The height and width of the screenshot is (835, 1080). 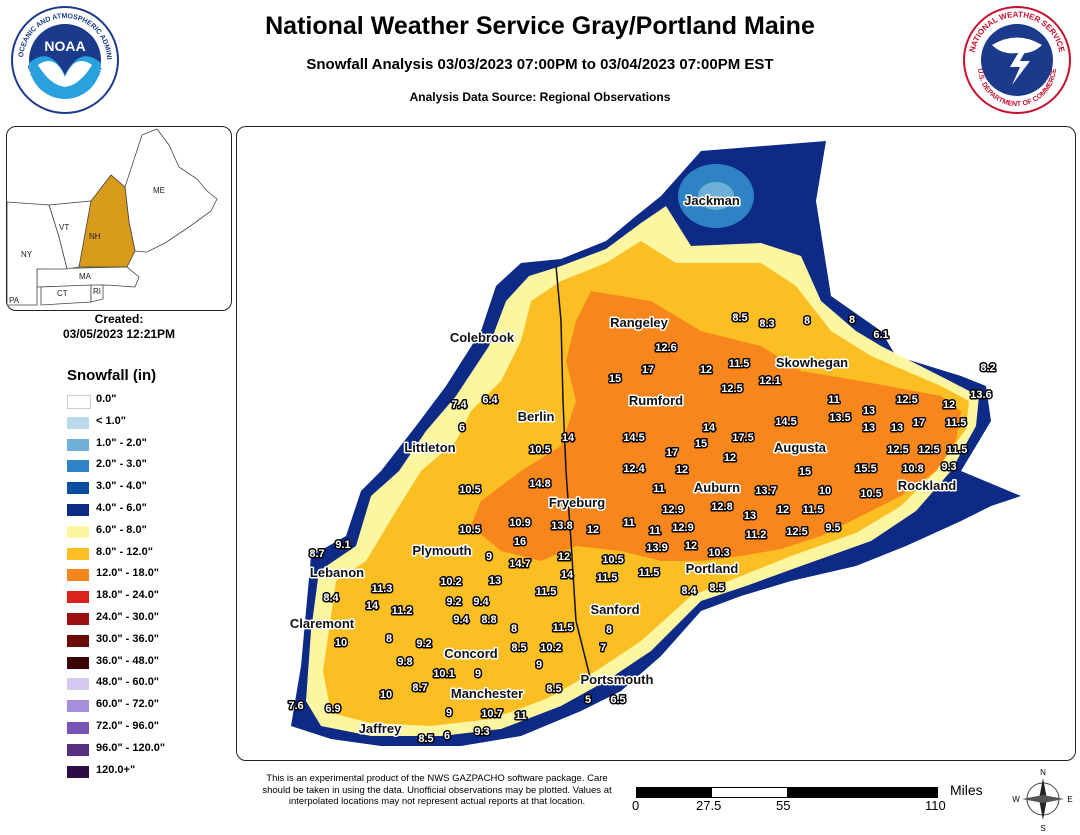 What do you see at coordinates (27, 254) in the screenshot?
I see `inset-label-ny: NY` at bounding box center [27, 254].